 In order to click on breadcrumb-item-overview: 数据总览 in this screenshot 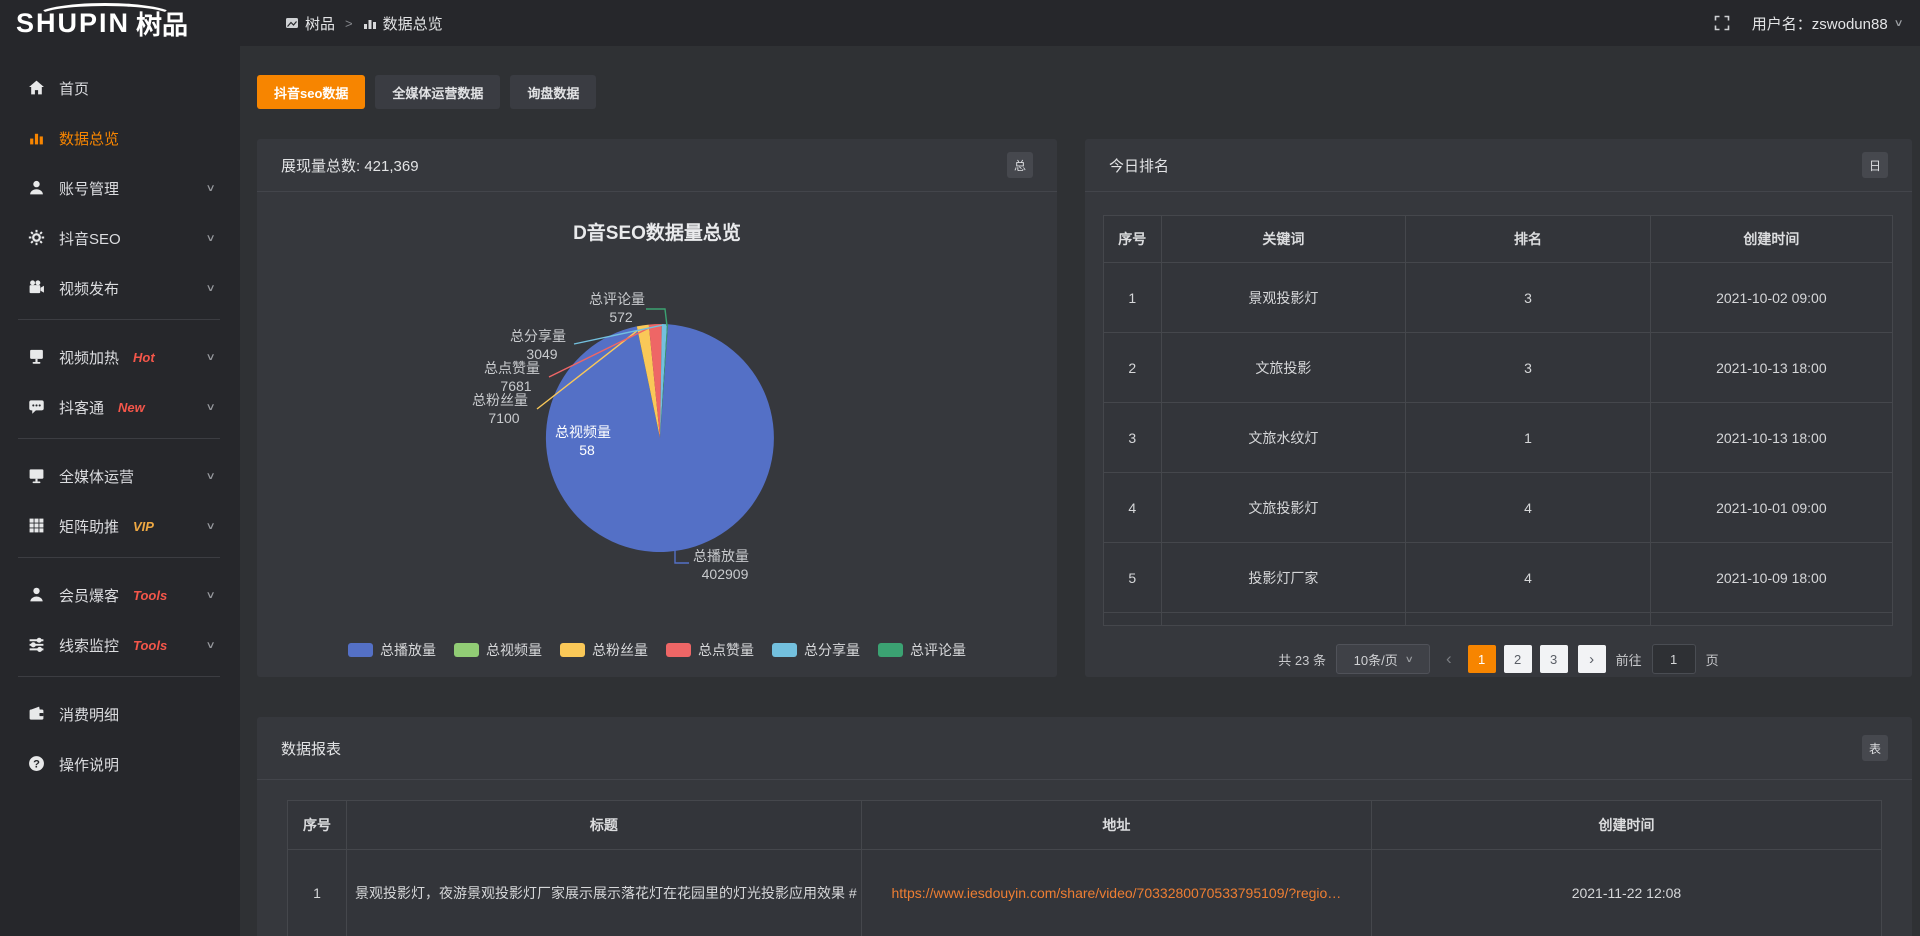, I will do `click(403, 23)`.